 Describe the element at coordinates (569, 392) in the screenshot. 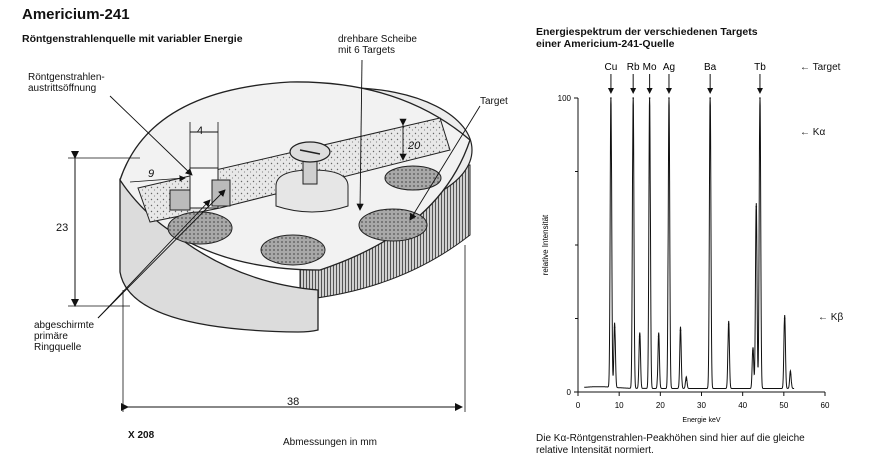

I see `y-tick-label: 0` at that location.